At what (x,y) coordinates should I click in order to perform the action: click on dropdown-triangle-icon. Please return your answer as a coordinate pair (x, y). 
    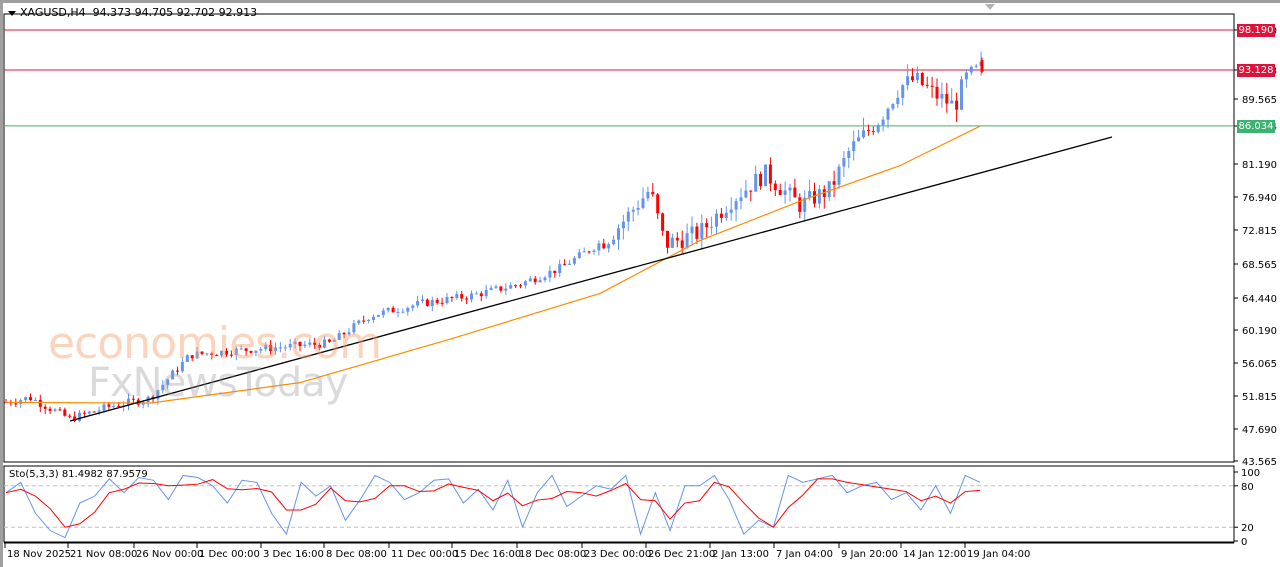
    Looking at the image, I should click on (12, 13).